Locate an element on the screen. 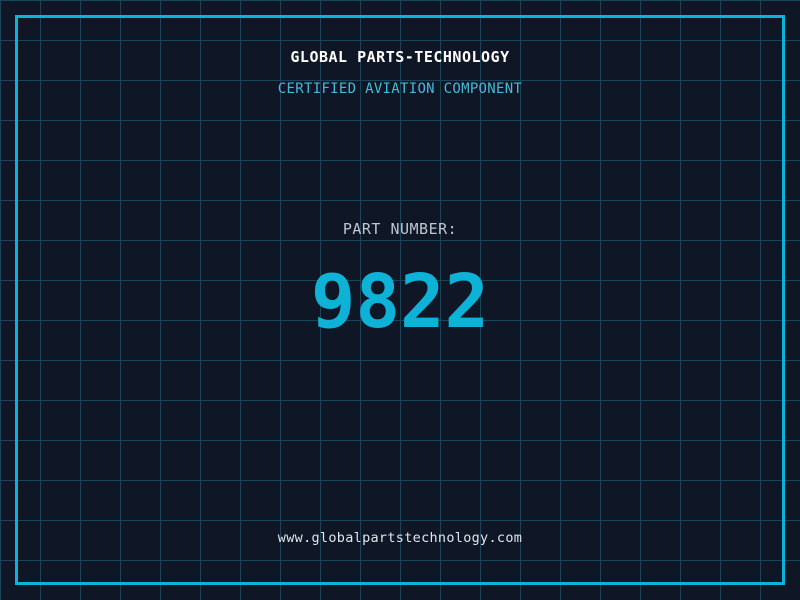  certification-subtitle: CERTIFIED AVIATION COMPONENT is located at coordinates (400, 89).